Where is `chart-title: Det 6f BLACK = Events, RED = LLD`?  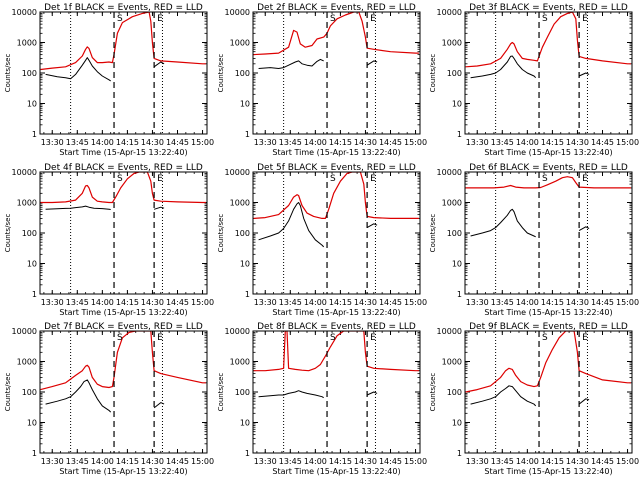 chart-title: Det 6f BLACK = Events, RED = LLD is located at coordinates (548, 168).